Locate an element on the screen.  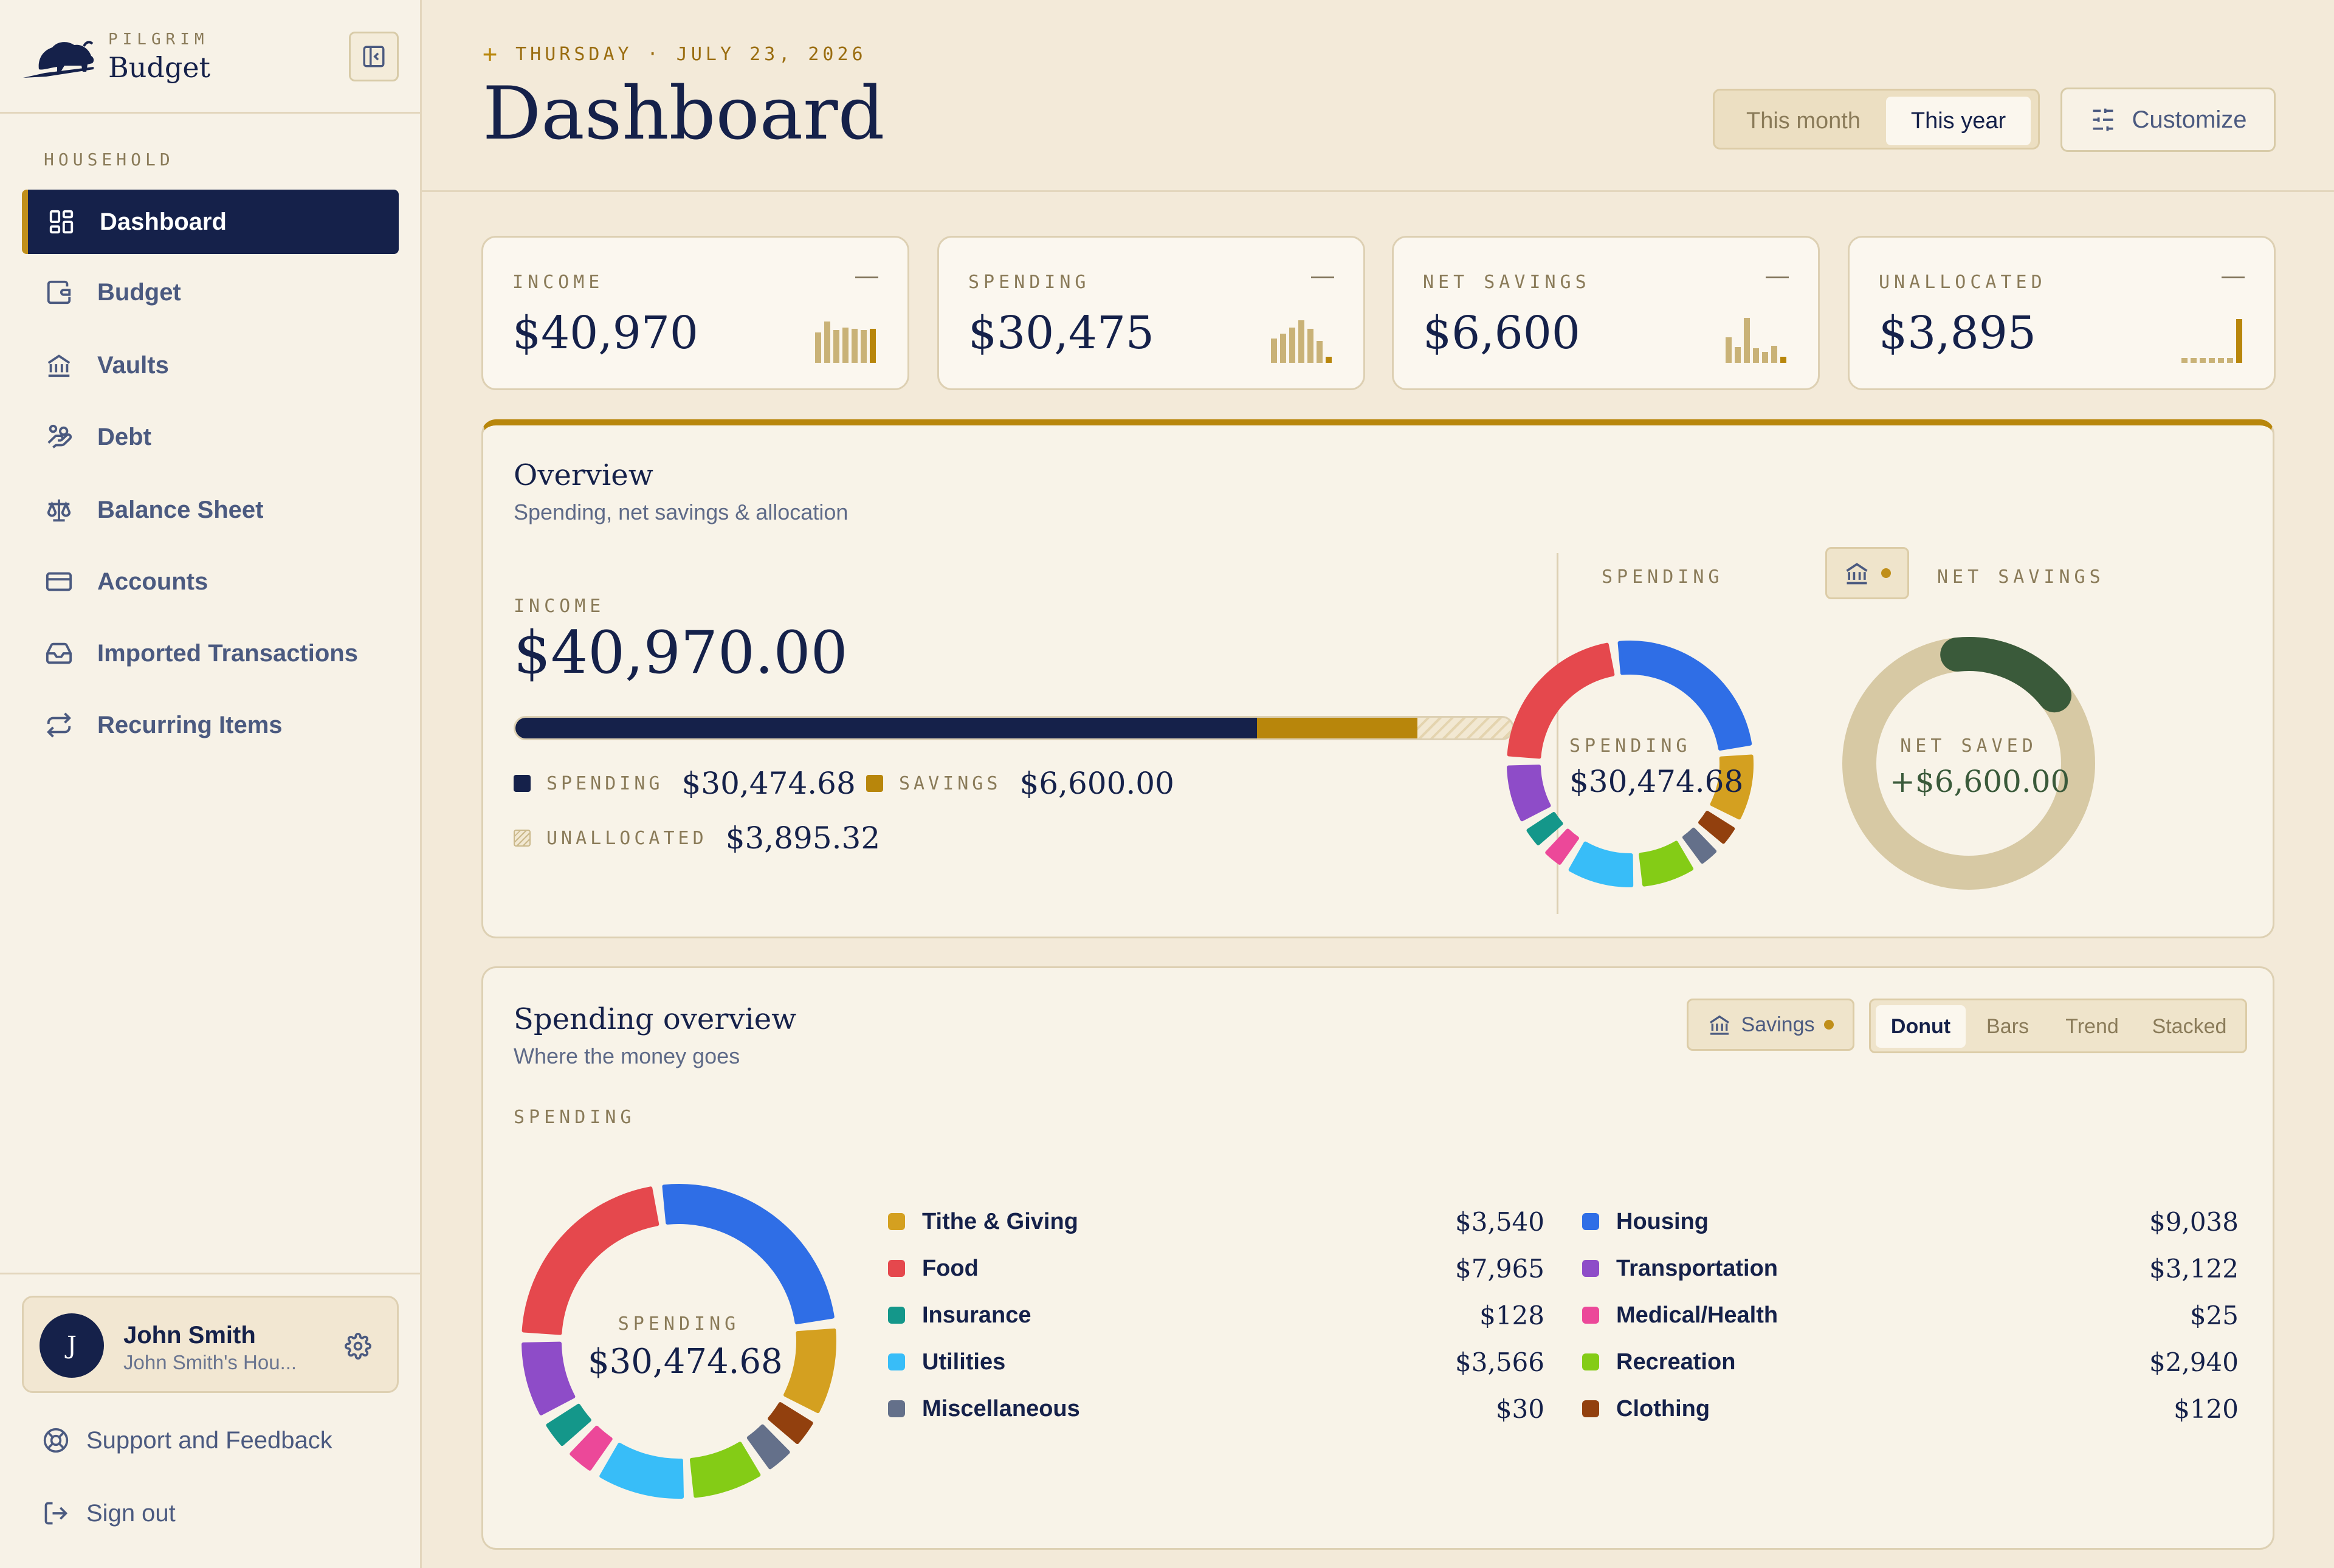
sidebar-item-label: Accounts is located at coordinates (152, 581).